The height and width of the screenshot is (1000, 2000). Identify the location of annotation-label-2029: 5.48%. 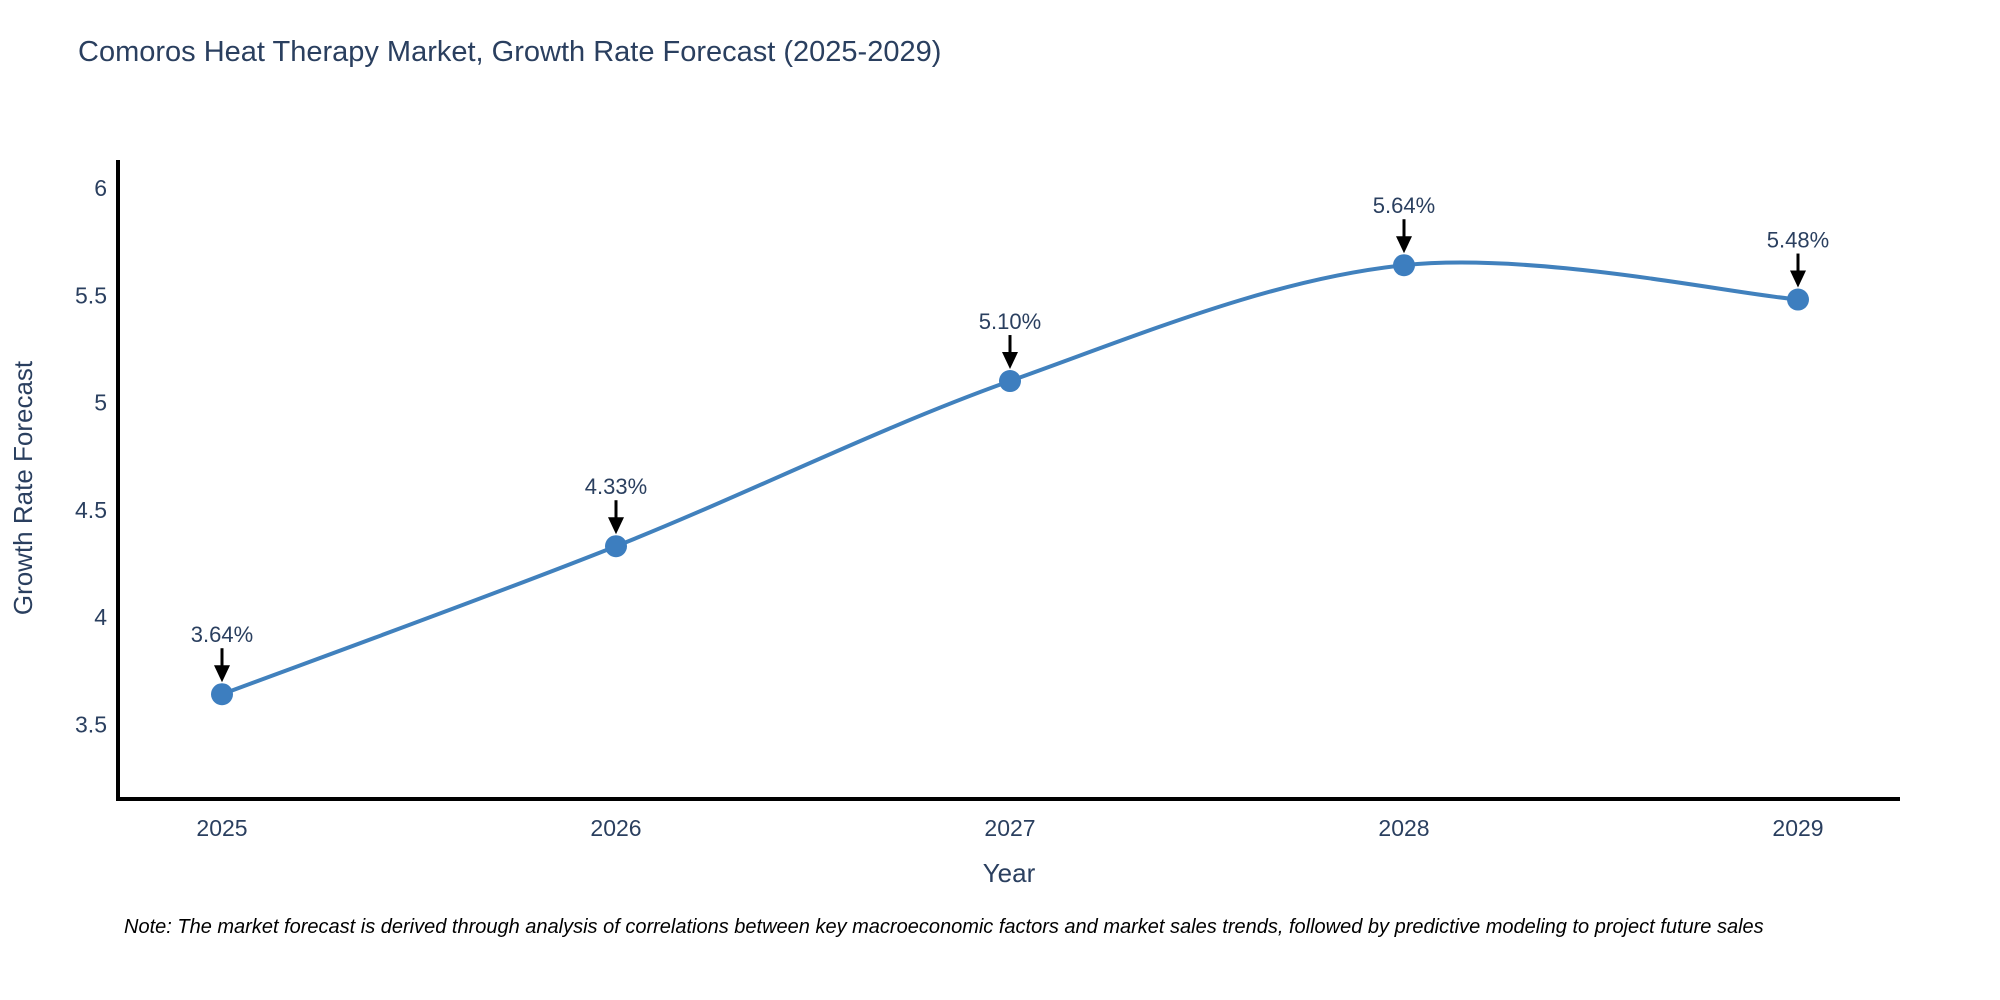
(1798, 240).